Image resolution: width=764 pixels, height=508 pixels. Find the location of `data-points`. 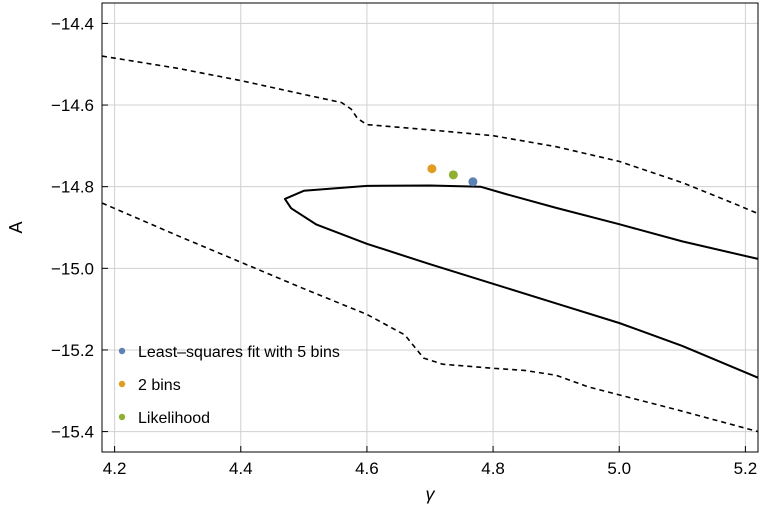

data-points is located at coordinates (452, 175).